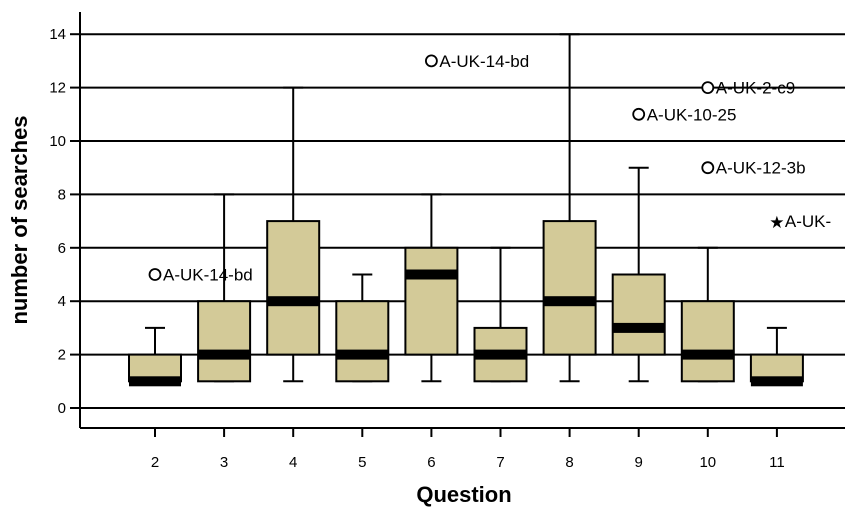 Image resolution: width=845 pixels, height=510 pixels. What do you see at coordinates (362, 462) in the screenshot?
I see `x-tick-label: 5` at bounding box center [362, 462].